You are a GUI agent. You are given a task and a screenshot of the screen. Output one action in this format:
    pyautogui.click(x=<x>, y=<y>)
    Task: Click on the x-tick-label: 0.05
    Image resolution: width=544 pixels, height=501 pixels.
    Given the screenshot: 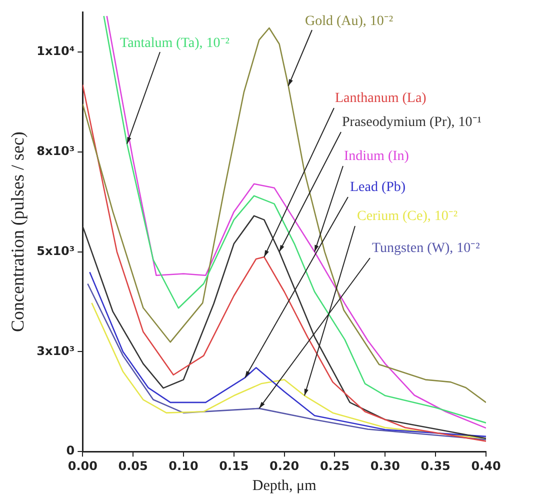 What is the action you would take?
    pyautogui.click(x=133, y=465)
    